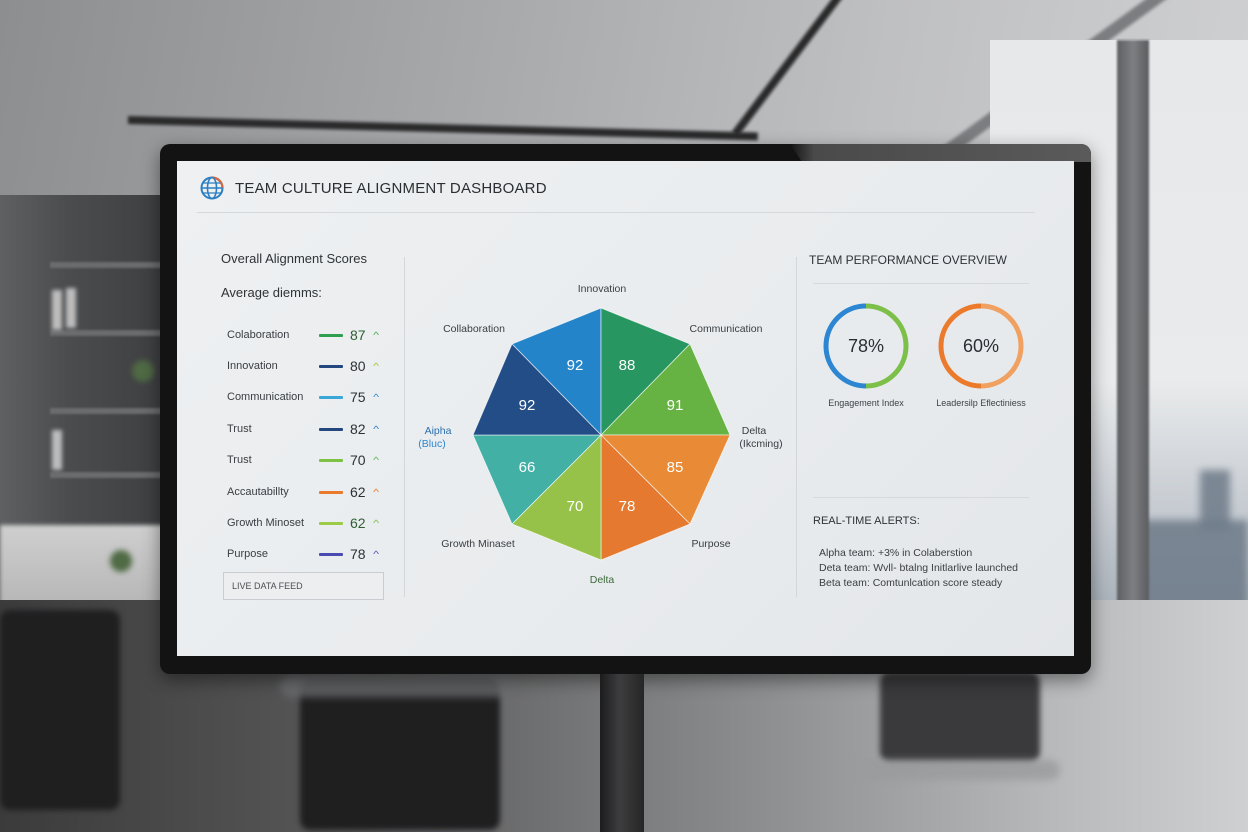 This screenshot has width=1248, height=832. What do you see at coordinates (754, 431) in the screenshot?
I see `axis-label-delta: Delta` at bounding box center [754, 431].